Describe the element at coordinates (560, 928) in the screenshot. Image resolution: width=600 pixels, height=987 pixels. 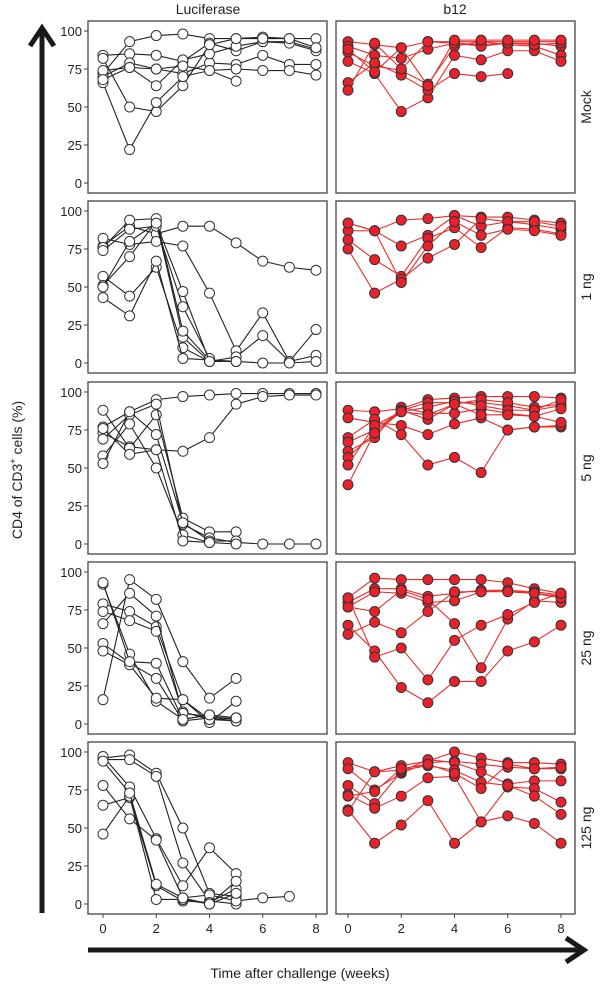
I see `x-tick-label: 8` at that location.